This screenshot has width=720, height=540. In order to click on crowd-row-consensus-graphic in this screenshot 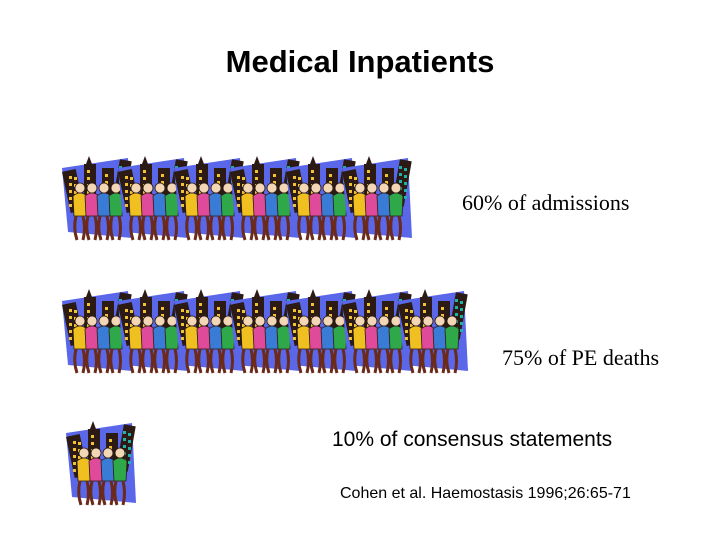, I will do `click(100, 463)`.